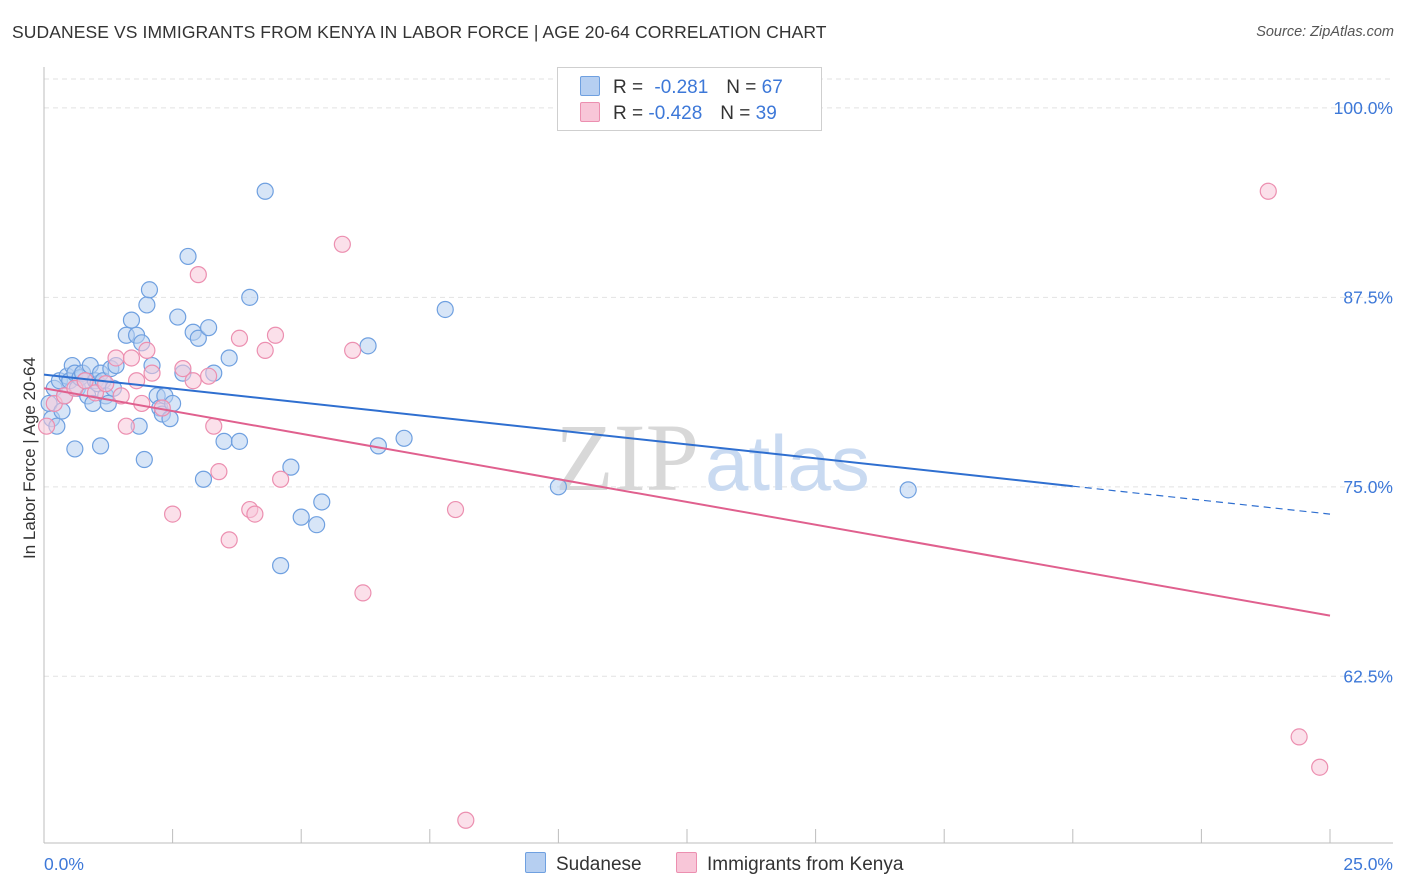 This screenshot has height=892, width=1406. Describe the element at coordinates (1363, 108) in the screenshot. I see `y-tick-label: 100.0%` at that location.